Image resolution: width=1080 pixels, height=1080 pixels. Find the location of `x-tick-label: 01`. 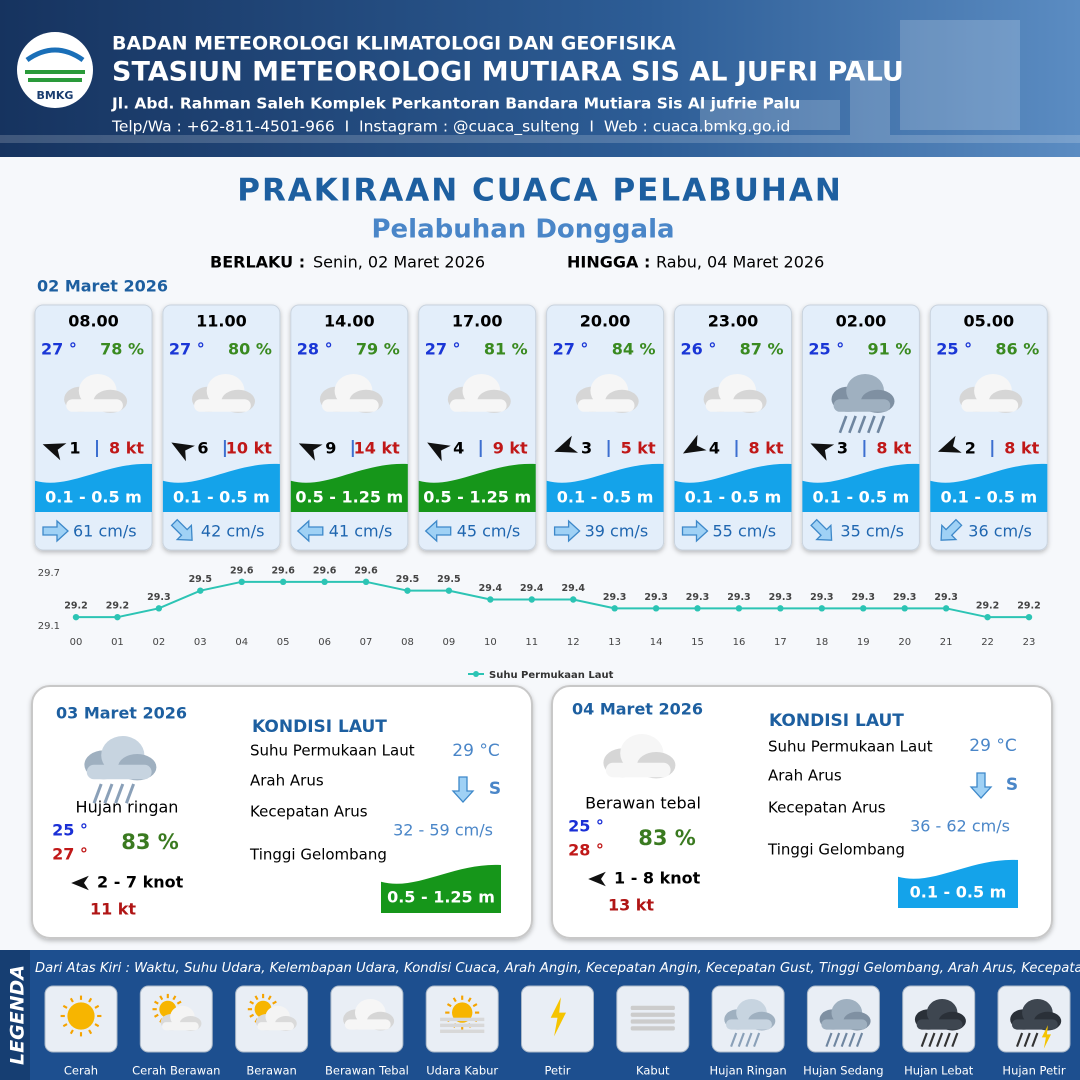

x-tick-label: 01 is located at coordinates (117, 642).